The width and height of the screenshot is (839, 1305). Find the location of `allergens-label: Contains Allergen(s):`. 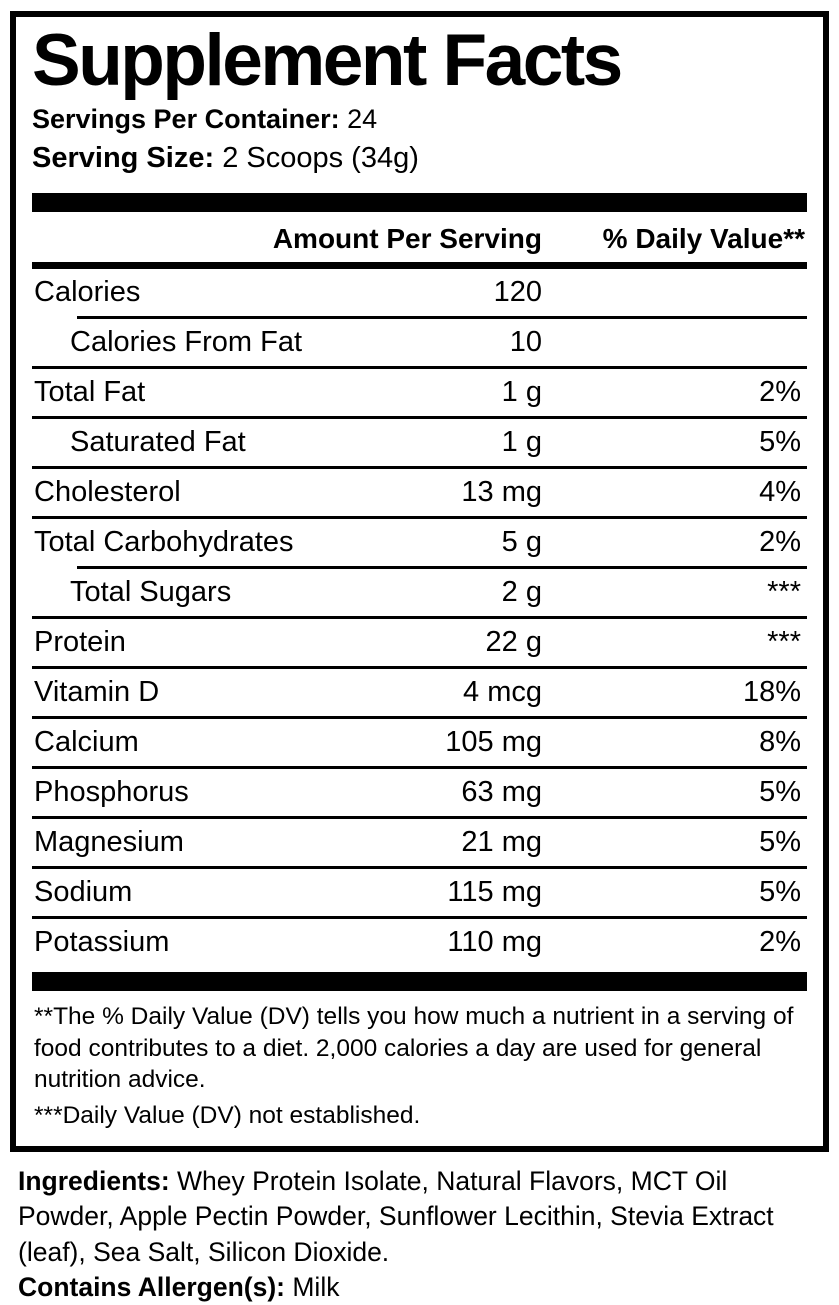

allergens-label: Contains Allergen(s): is located at coordinates (151, 1286).